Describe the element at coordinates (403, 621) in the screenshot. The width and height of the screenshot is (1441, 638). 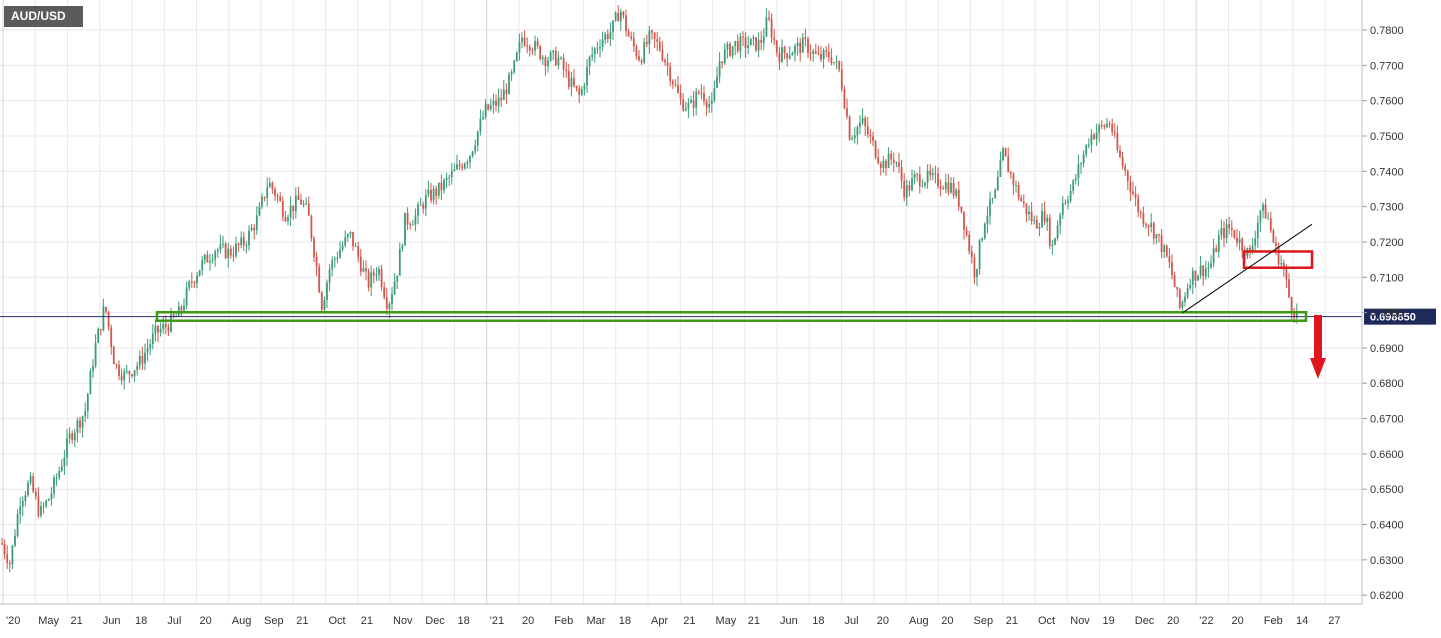
I see `x-tick-label: Nov` at that location.